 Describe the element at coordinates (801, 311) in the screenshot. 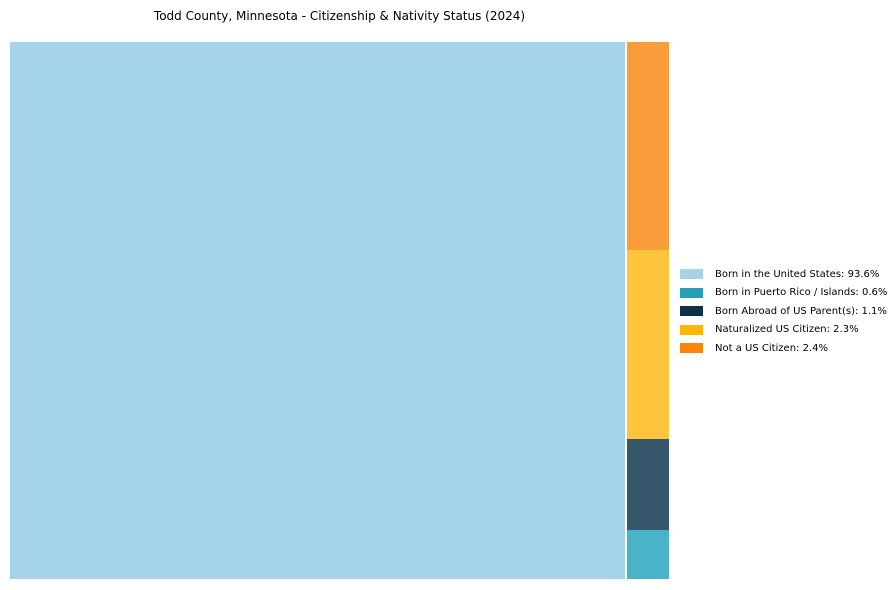

I see `legend-label-born-abroad: Born Abroad of US Parent(s): 1.1%` at that location.